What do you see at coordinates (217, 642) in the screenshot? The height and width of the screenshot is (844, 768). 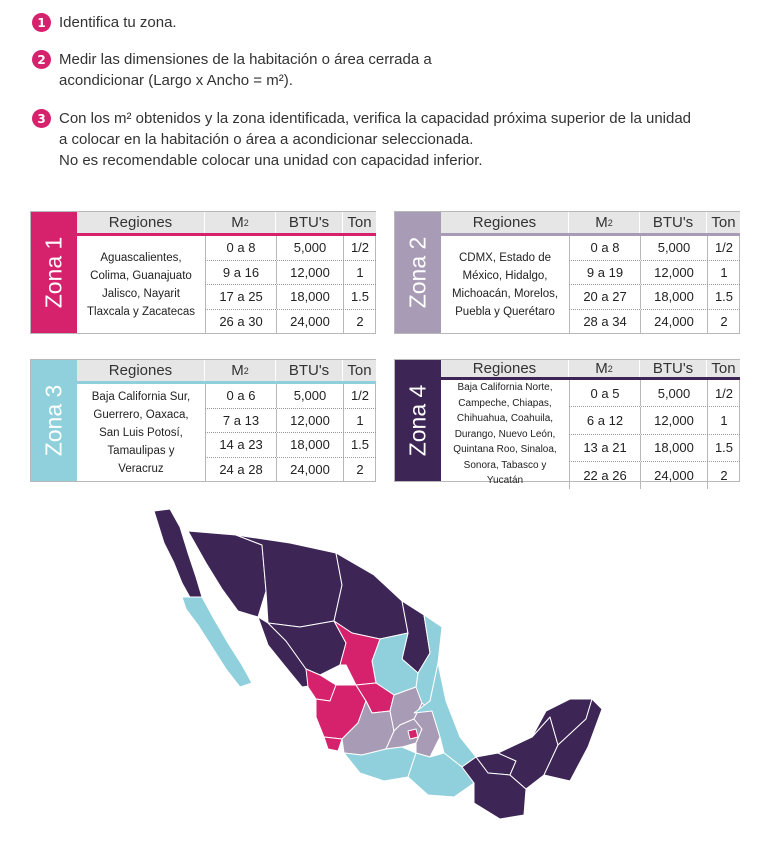 I see `map-baja-california-sur` at bounding box center [217, 642].